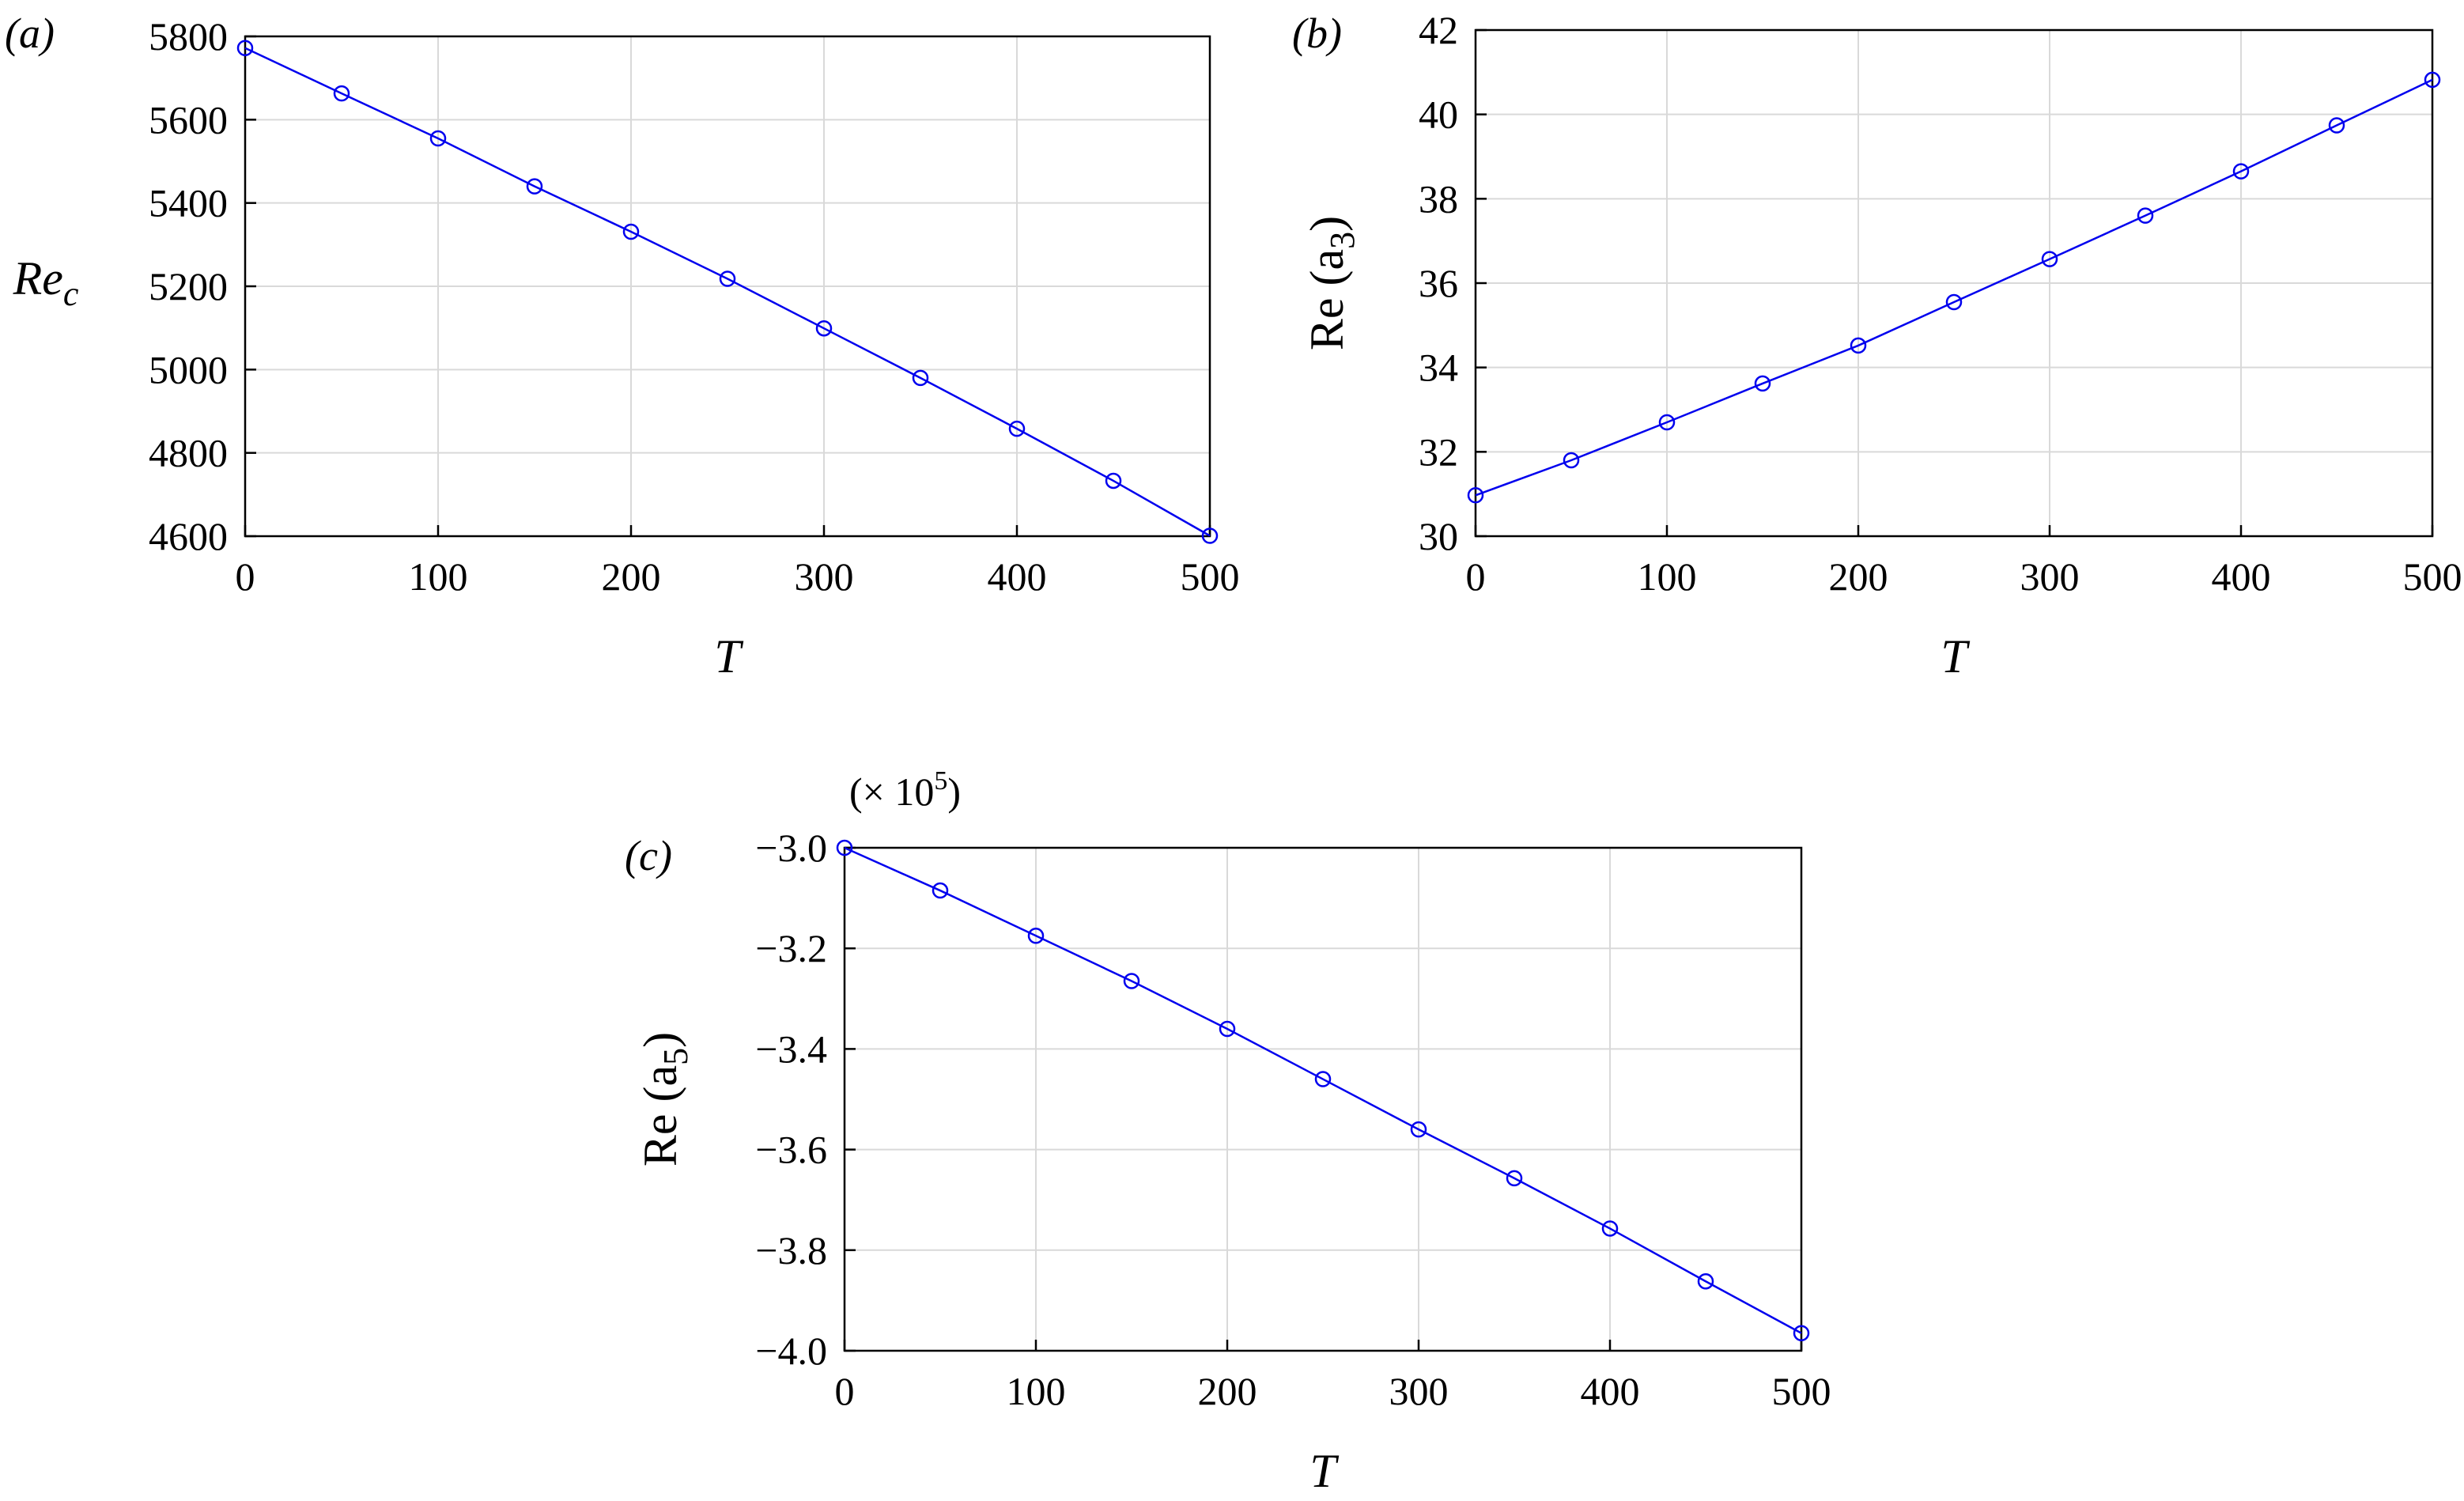 This screenshot has height=1501, width=2464. I want to click on y-tick-label: 32, so click(1438, 451).